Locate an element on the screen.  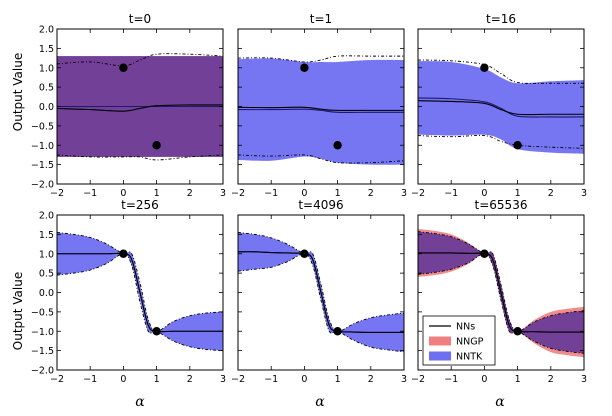
panel-5: −2 −1 0 1 2 3 t=4096 is located at coordinates (319, 291).